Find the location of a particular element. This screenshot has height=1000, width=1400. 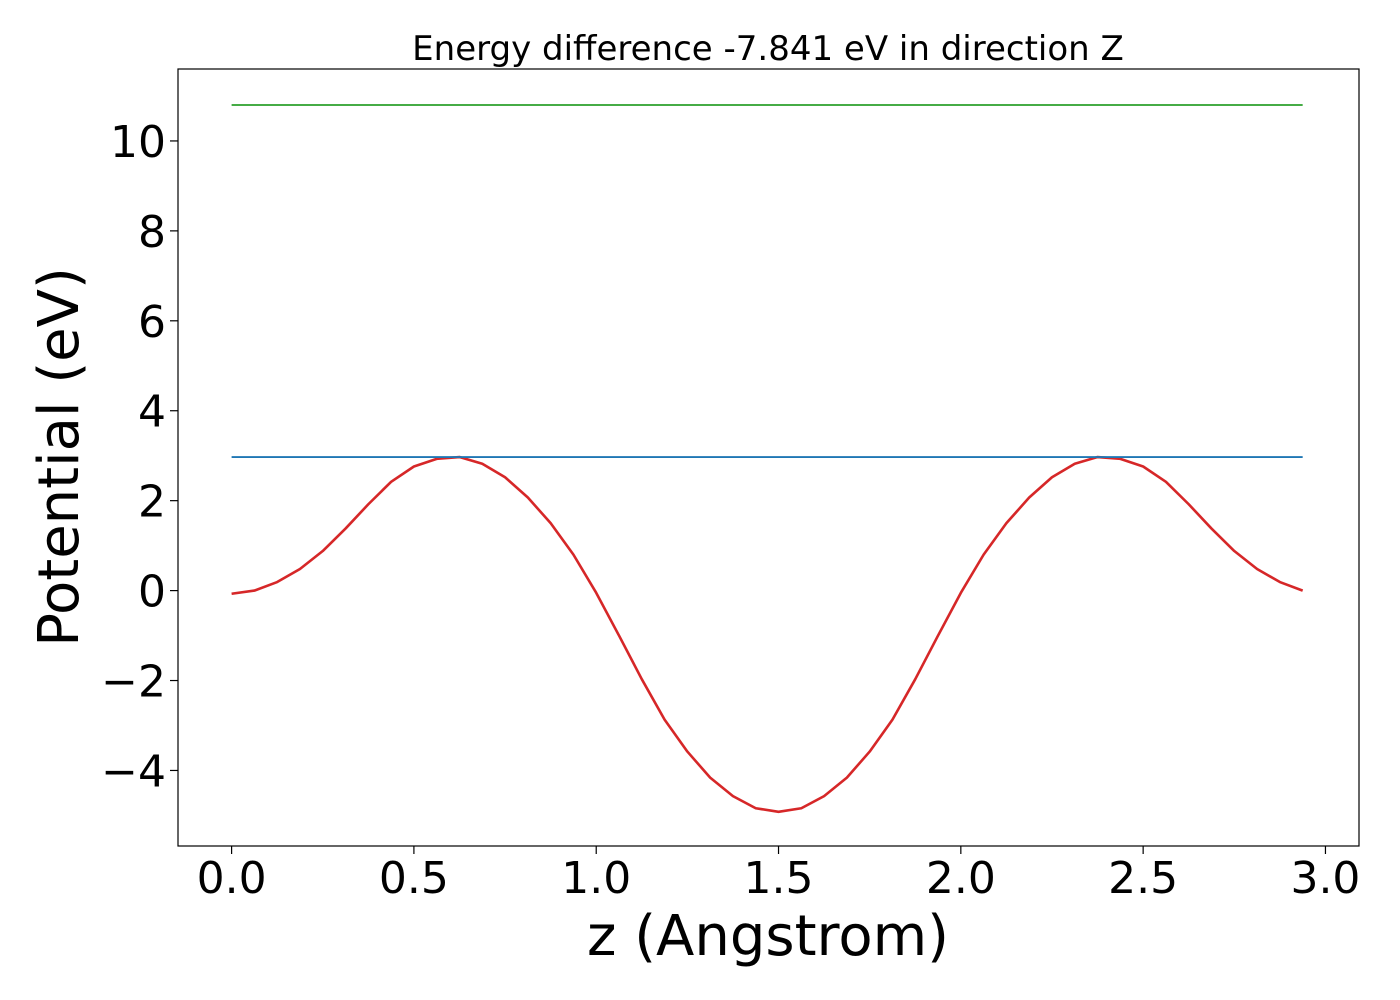

x-tick-label: 1.5 is located at coordinates (779, 878).